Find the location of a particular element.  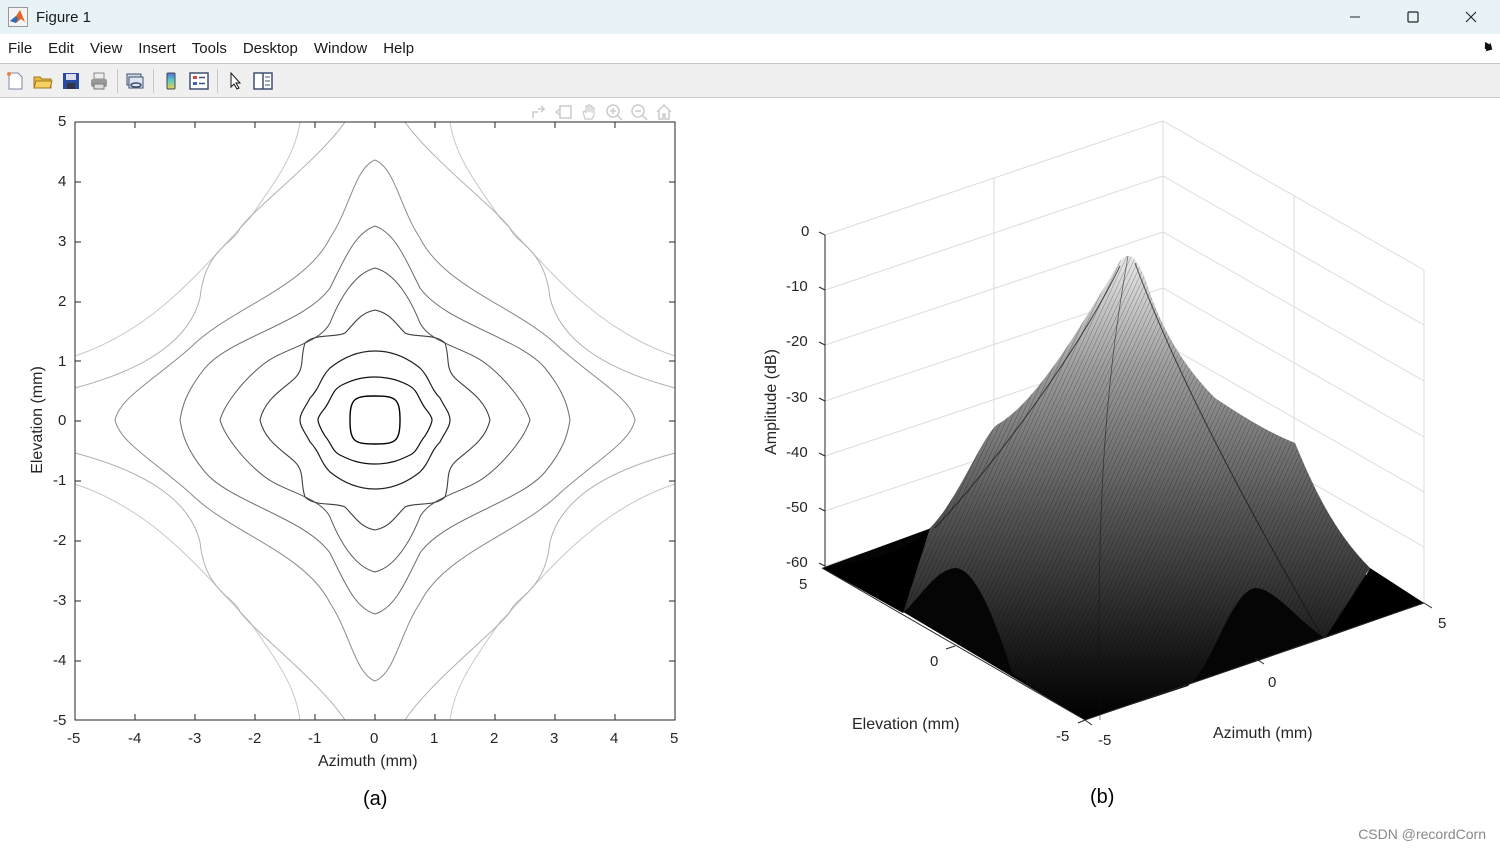

close-icon is located at coordinates (1471, 17).